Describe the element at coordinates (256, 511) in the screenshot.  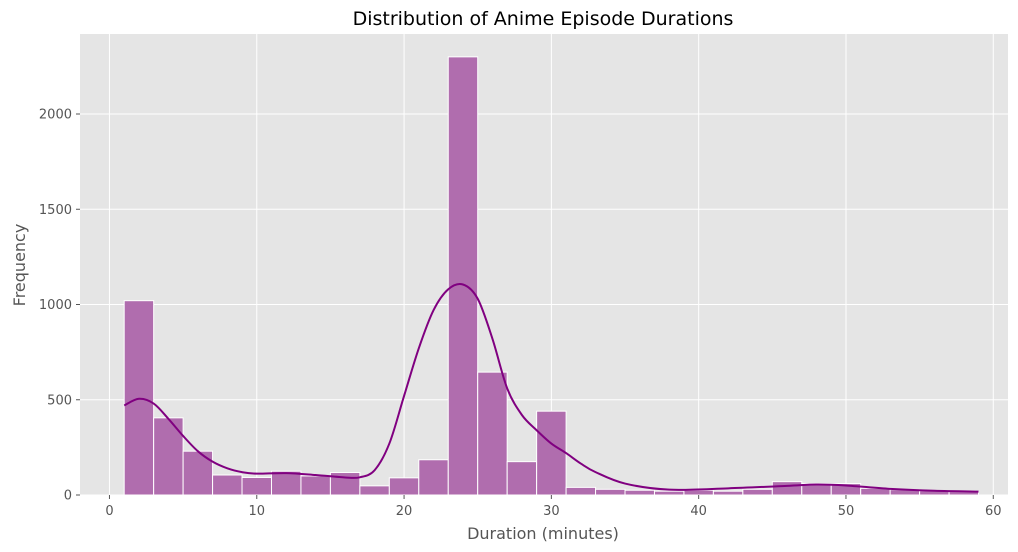
I see `x-tick-label: 10` at that location.